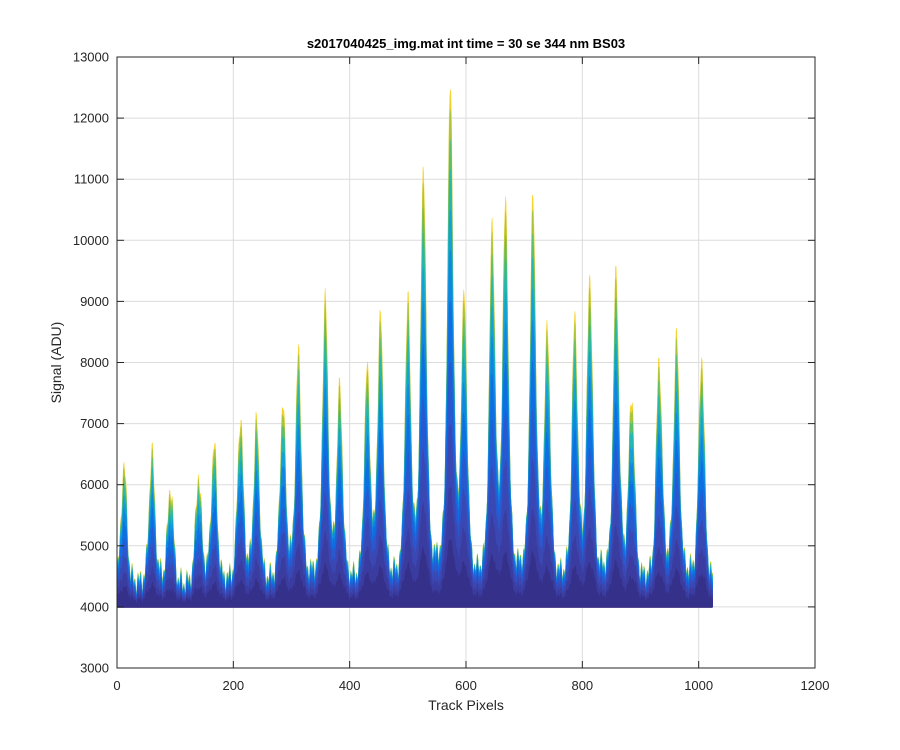 Image resolution: width=900 pixels, height=750 pixels. Describe the element at coordinates (94, 301) in the screenshot. I see `y-tick-label: 9000` at that location.